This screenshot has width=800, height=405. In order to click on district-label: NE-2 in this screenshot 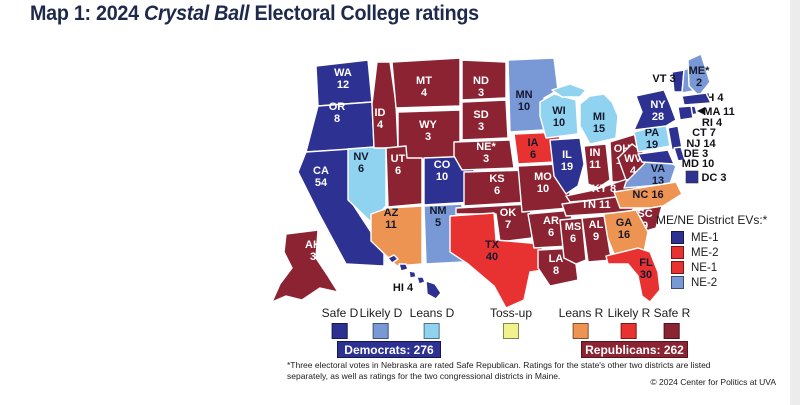, I will do `click(704, 282)`.